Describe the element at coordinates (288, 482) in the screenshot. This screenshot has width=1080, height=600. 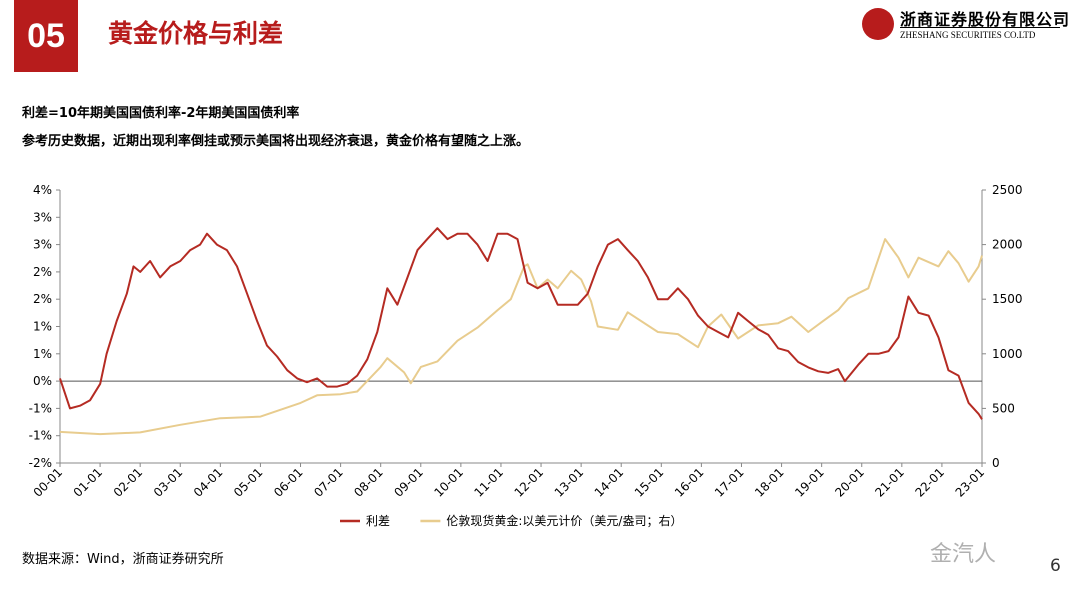
I see `x-tick-label: 06-01` at that location.